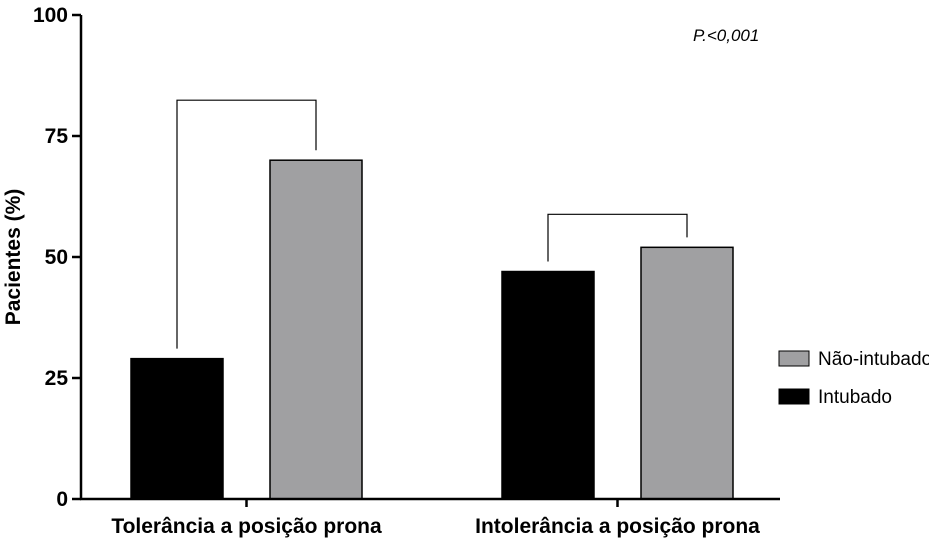 The height and width of the screenshot is (544, 929). What do you see at coordinates (617, 526) in the screenshot?
I see `x-tick-label: Intolerância a posição prona` at bounding box center [617, 526].